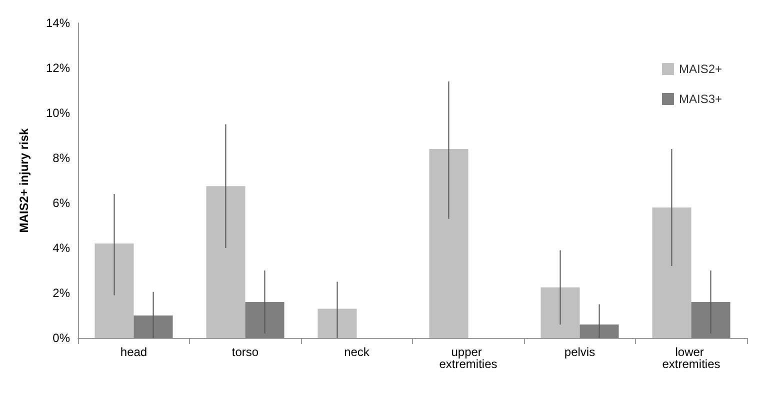  What do you see at coordinates (61, 203) in the screenshot?
I see `y-tick-label: 6%` at bounding box center [61, 203].